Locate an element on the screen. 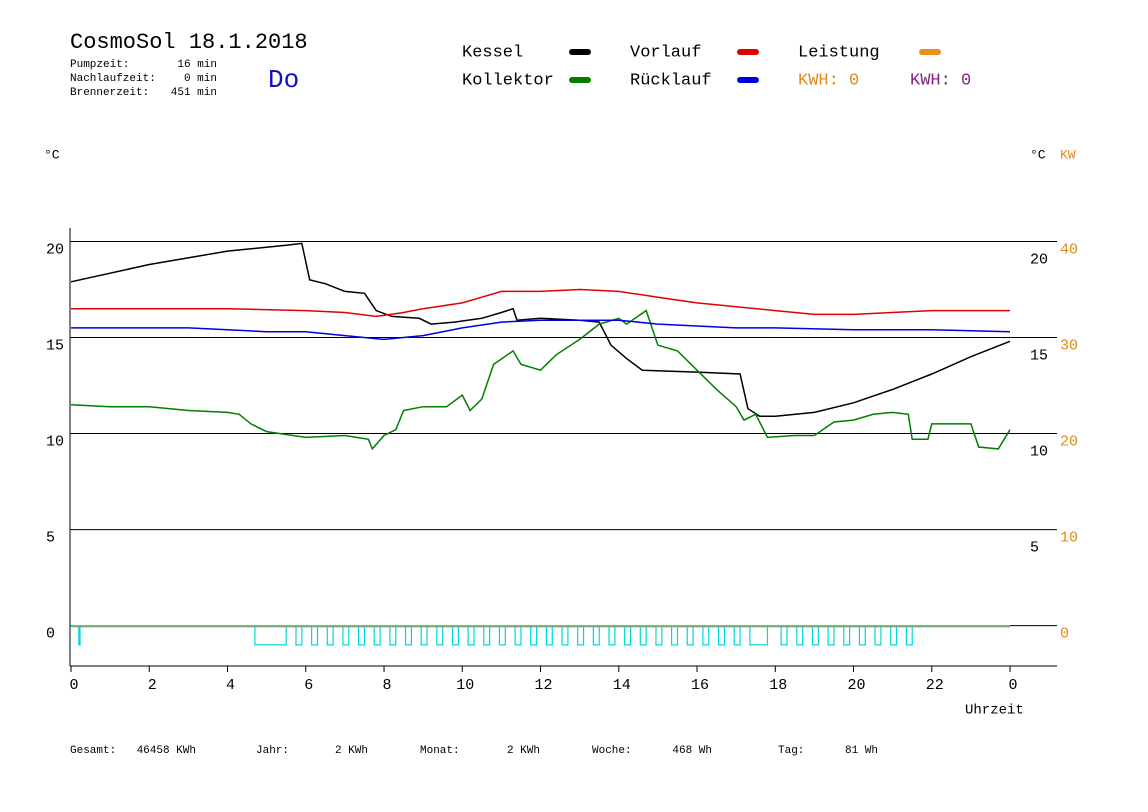 The image size is (1148, 812). y2-tick-label: 10 is located at coordinates (1069, 538).